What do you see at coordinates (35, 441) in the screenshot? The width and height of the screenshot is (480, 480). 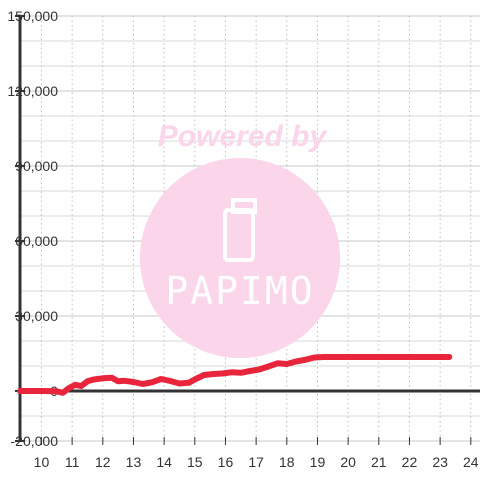 I see `y-tick-label: -20,000` at bounding box center [35, 441].